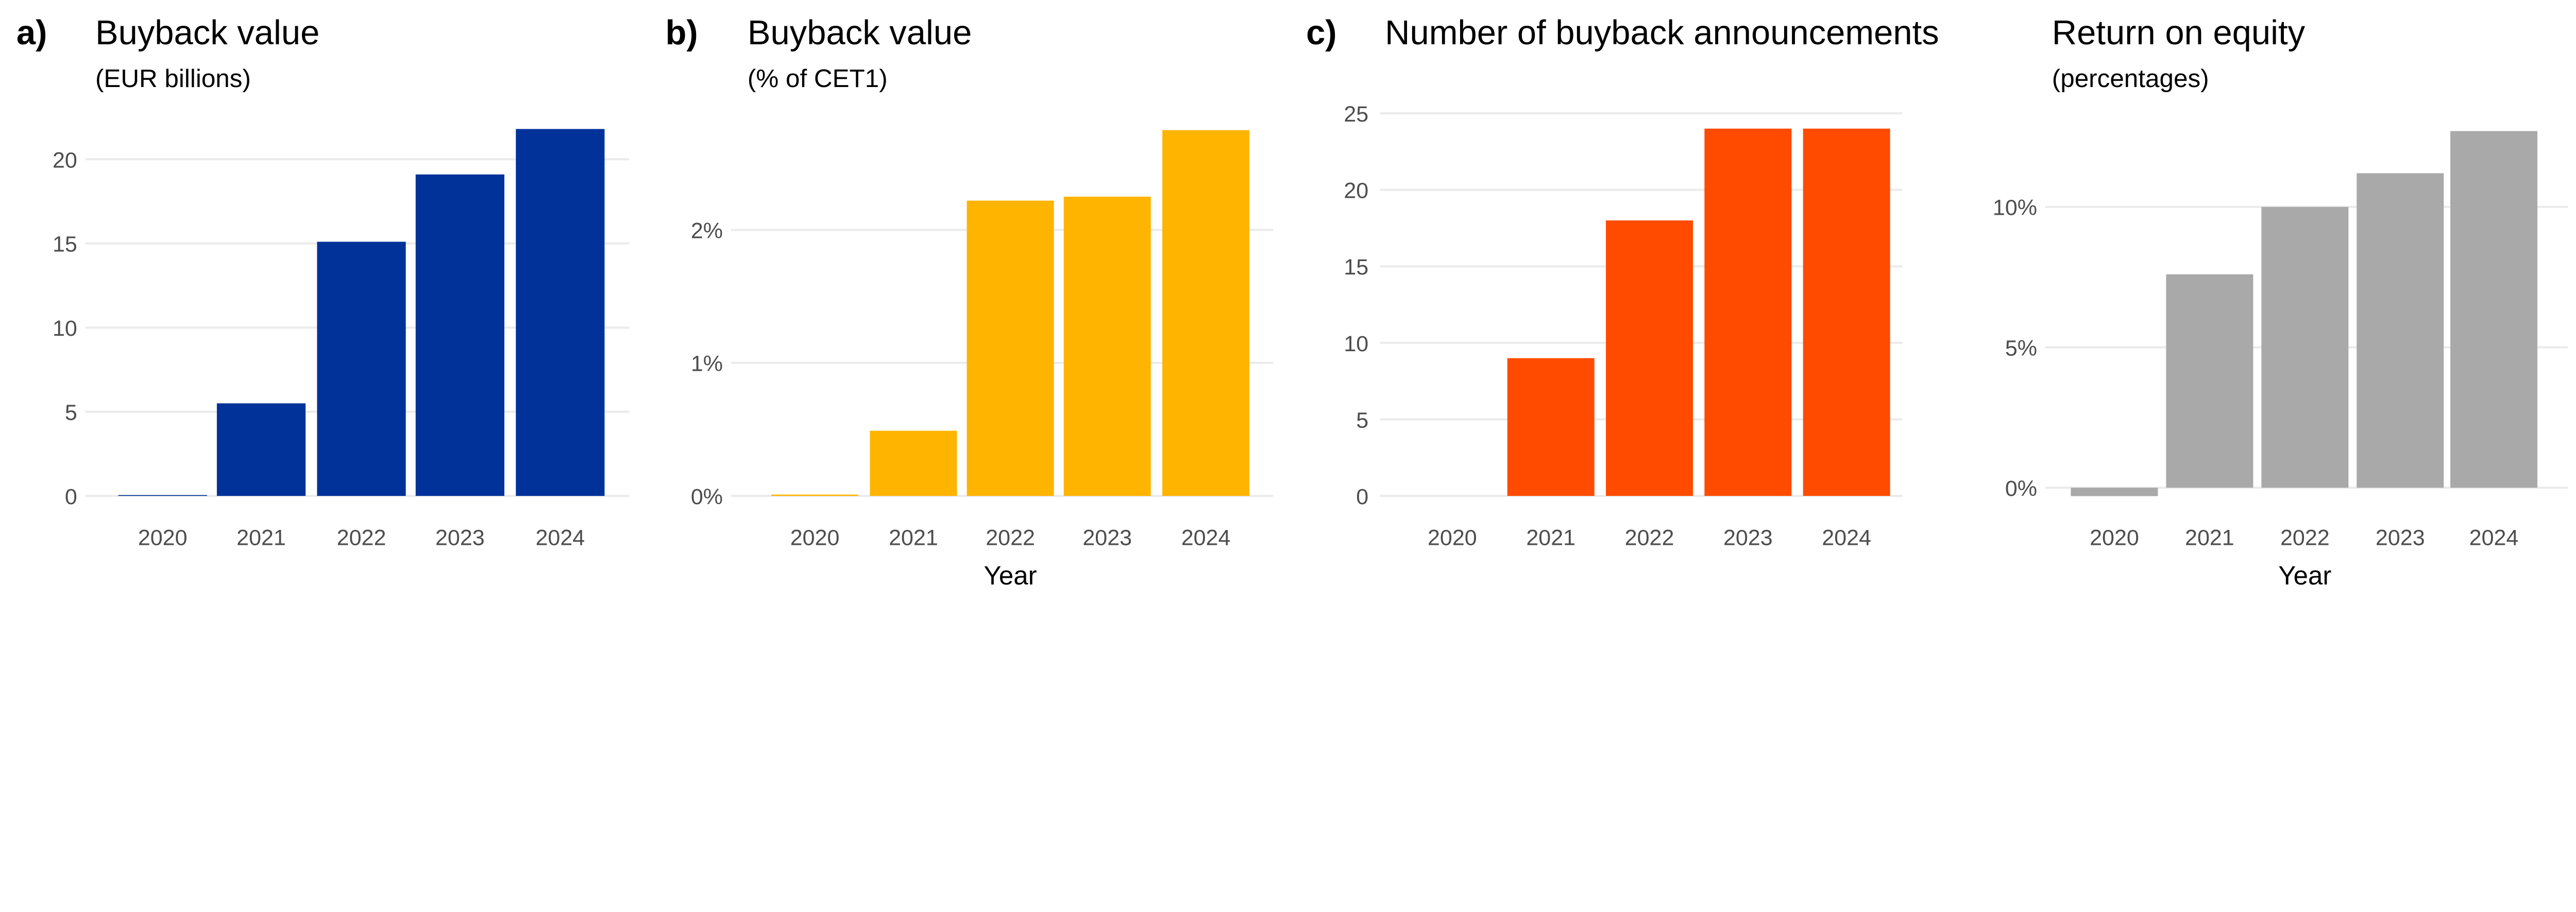 The width and height of the screenshot is (2576, 912). I want to click on y-tick-label: 2%, so click(707, 230).